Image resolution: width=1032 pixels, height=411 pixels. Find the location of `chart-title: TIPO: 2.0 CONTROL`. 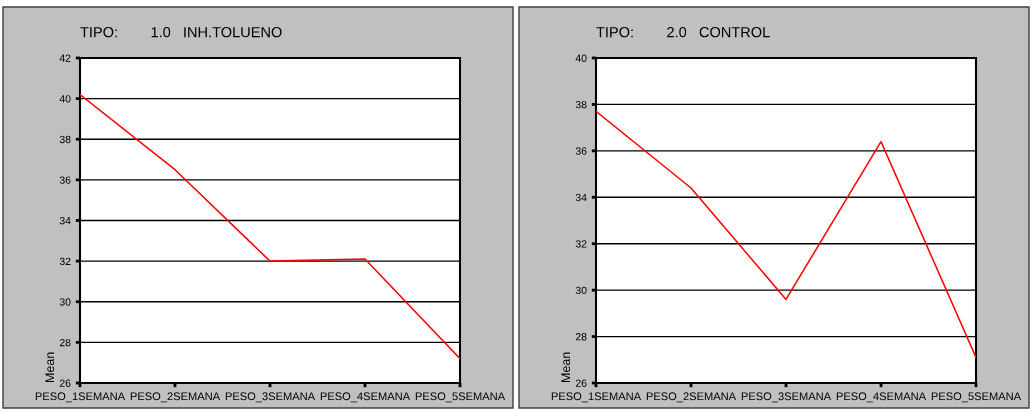

chart-title: TIPO: 2.0 CONTROL is located at coordinates (683, 32).